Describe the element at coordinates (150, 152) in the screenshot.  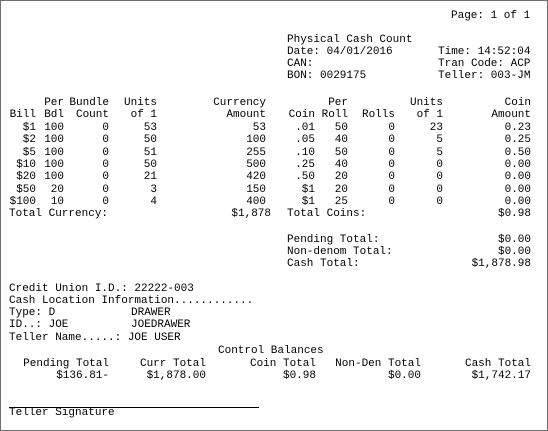
I see `bill-units: 51` at that location.